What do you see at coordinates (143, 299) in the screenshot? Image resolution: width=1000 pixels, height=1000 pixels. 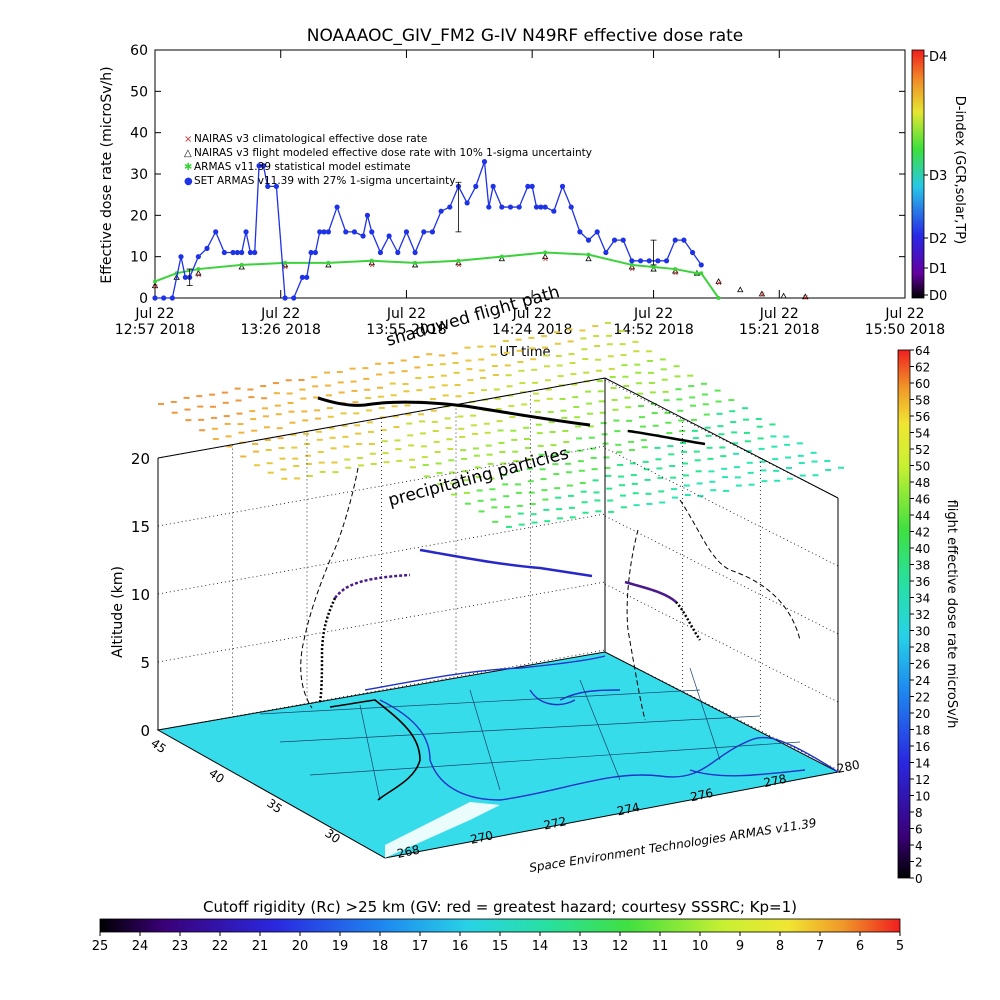 I see `y-tick-label: 0` at bounding box center [143, 299].